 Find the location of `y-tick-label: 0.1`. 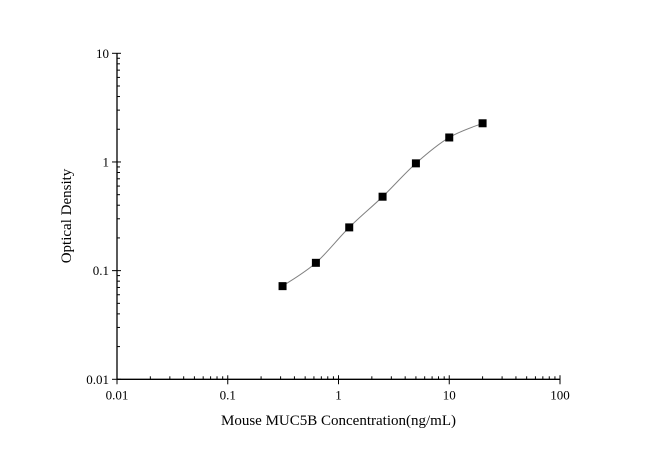

y-tick-label: 0.1 is located at coordinates (101, 270).